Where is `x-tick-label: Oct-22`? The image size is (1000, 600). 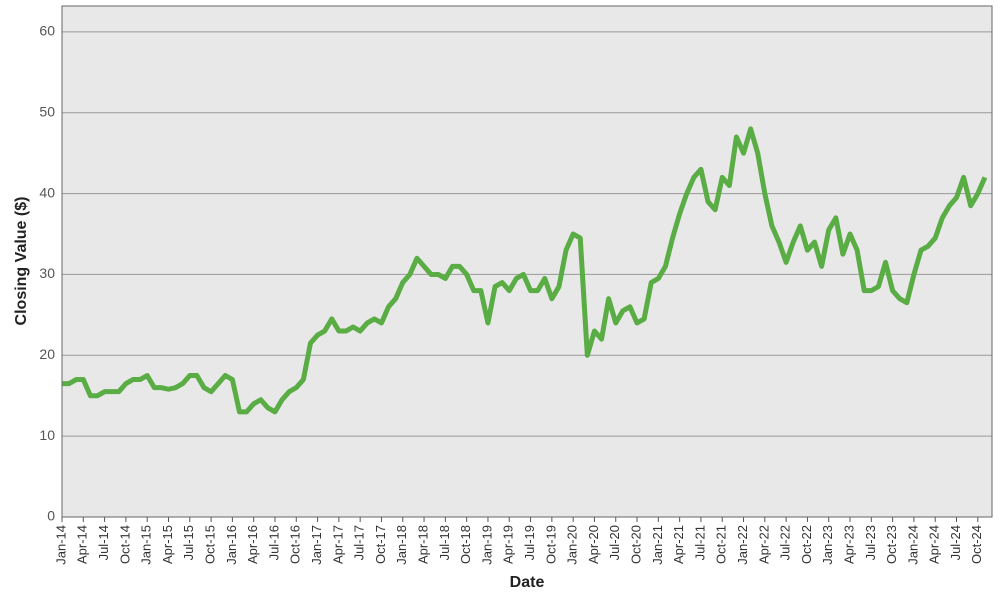 x-tick-label: Oct-22 is located at coordinates (806, 544).